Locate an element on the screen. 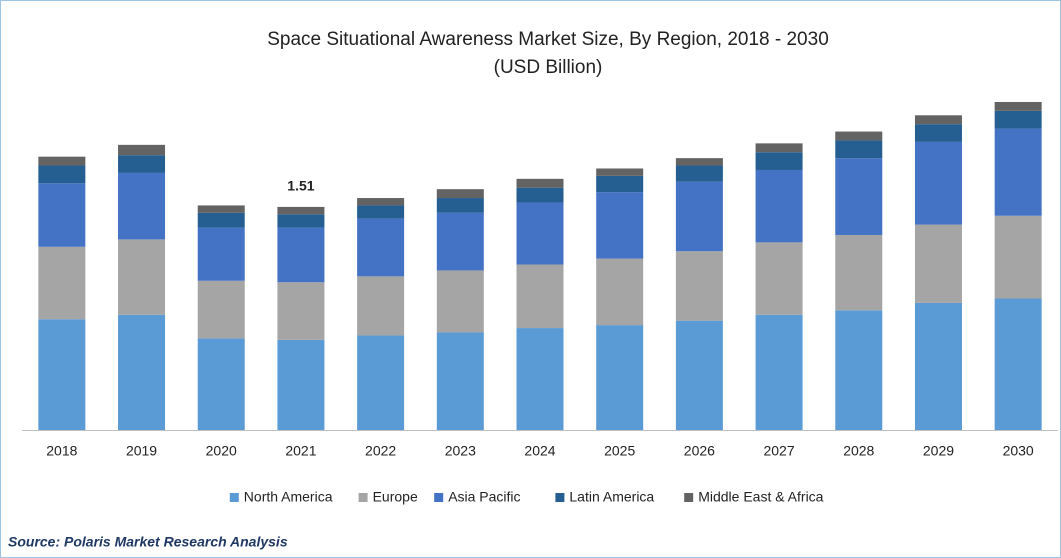 The height and width of the screenshot is (558, 1061). source: Source: Polaris Market Research Analysis is located at coordinates (148, 542).